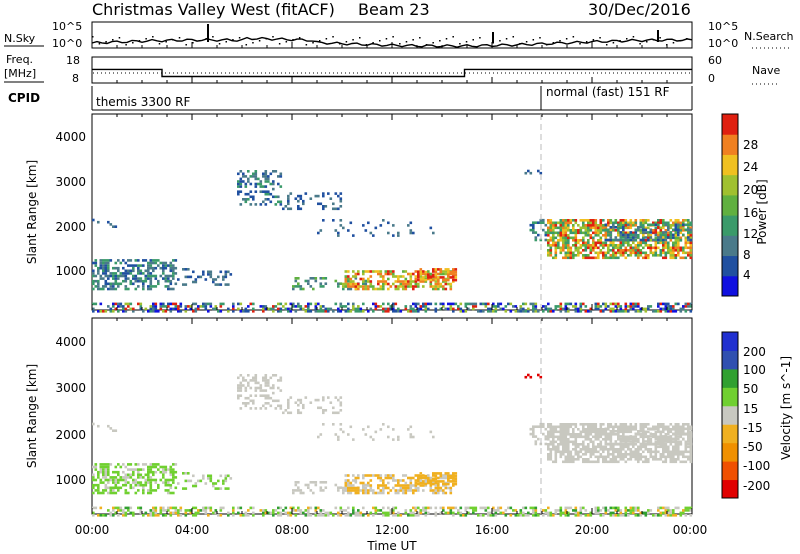 The image size is (800, 554). I want to click on freq-label-line1: Freq., so click(19, 59).